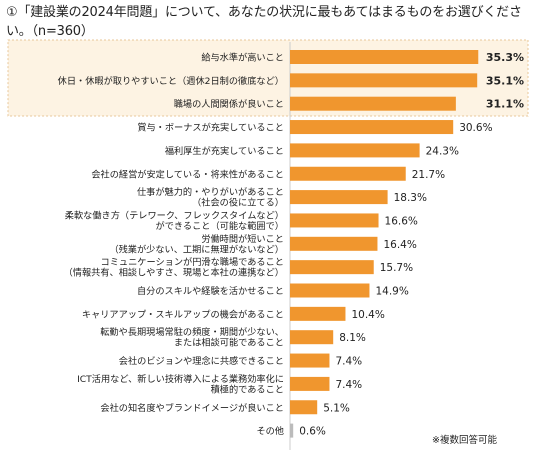 This screenshot has width=536, height=452. I want to click on category-label: その他, so click(270, 431).